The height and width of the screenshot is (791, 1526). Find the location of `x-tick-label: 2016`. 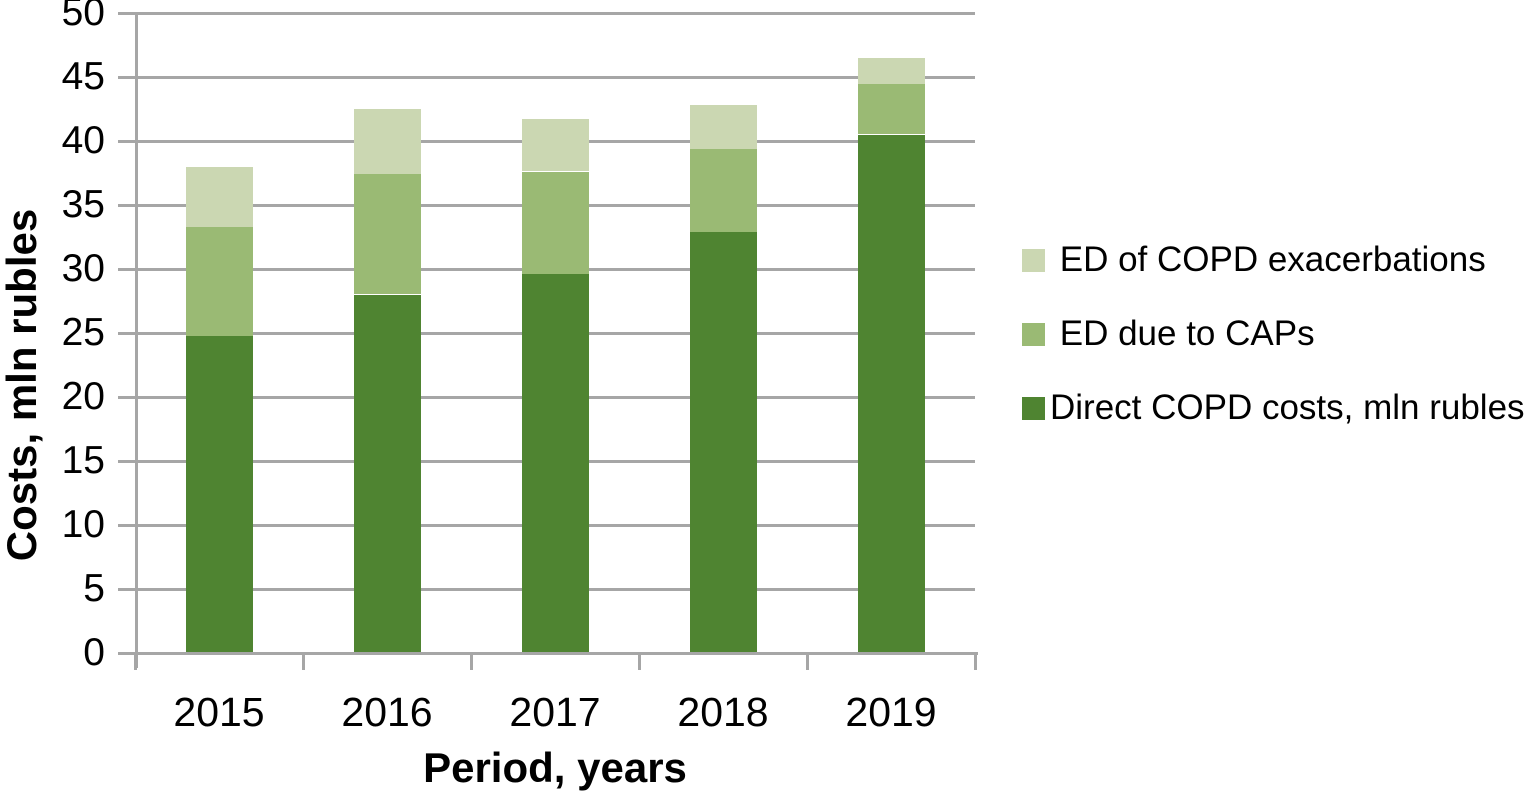

x-tick-label: 2016 is located at coordinates (387, 711).